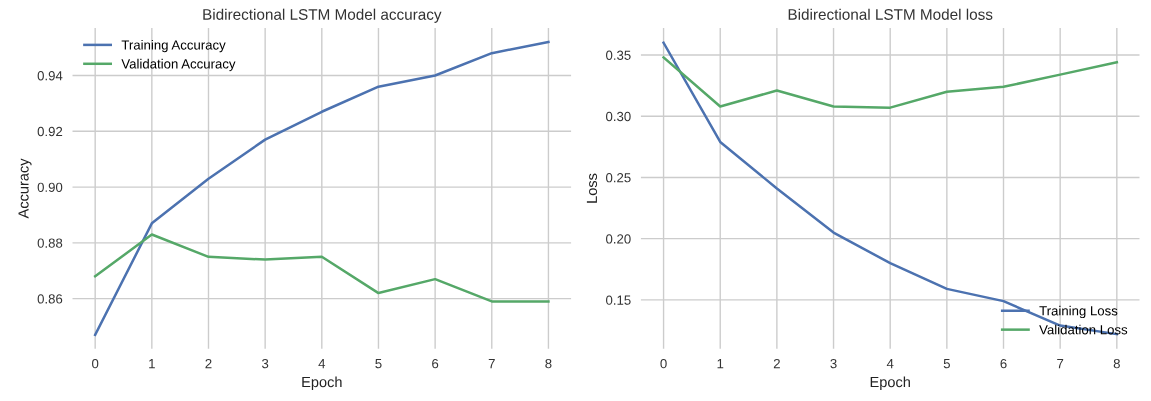 This screenshot has height=401, width=1151. I want to click on y-tick-label: 0.94, so click(50, 76).